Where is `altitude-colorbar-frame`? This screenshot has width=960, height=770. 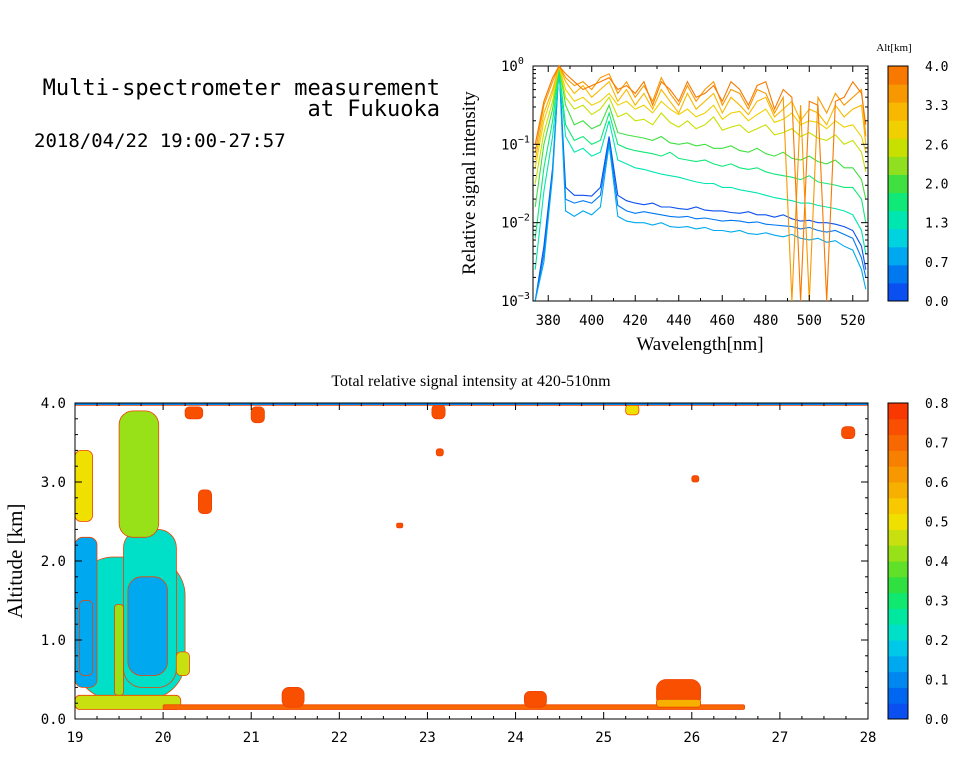
altitude-colorbar-frame is located at coordinates (898, 183).